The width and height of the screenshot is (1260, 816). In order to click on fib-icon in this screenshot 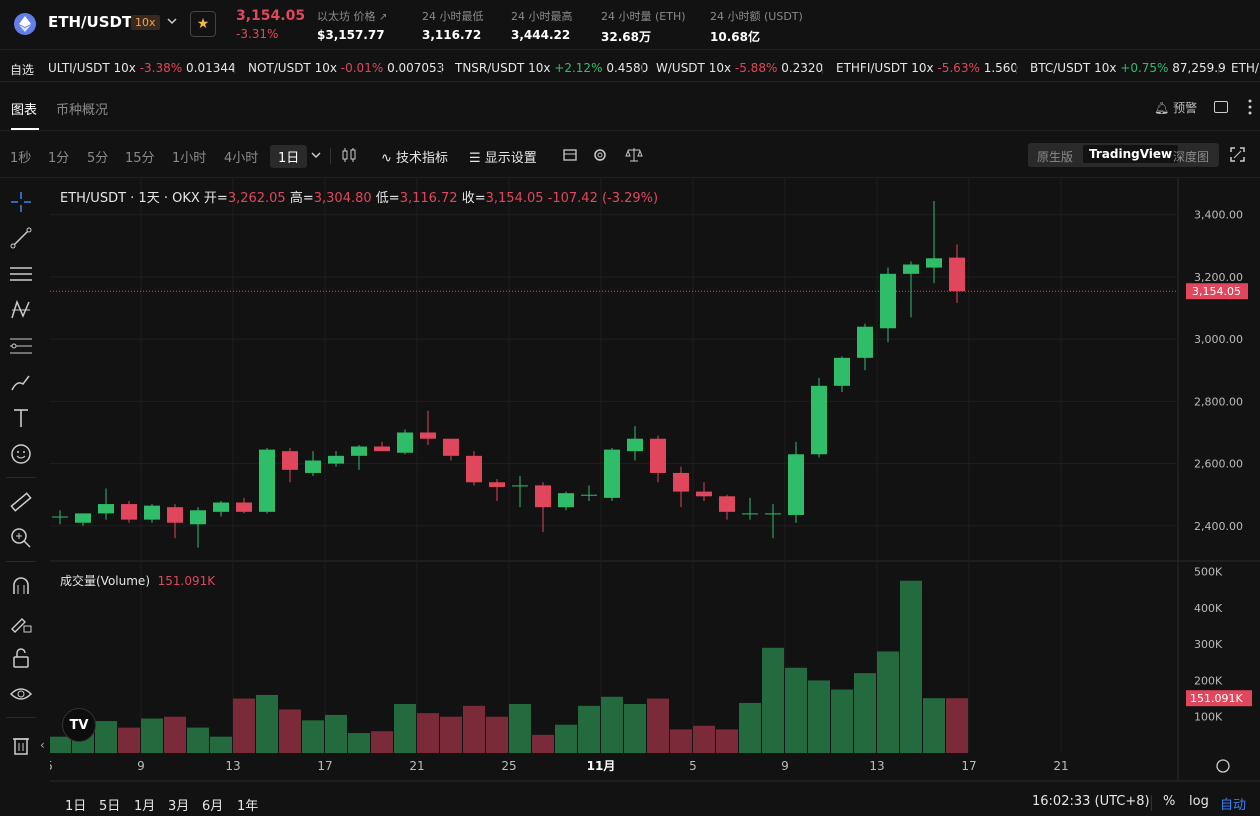, I will do `click(21, 346)`.